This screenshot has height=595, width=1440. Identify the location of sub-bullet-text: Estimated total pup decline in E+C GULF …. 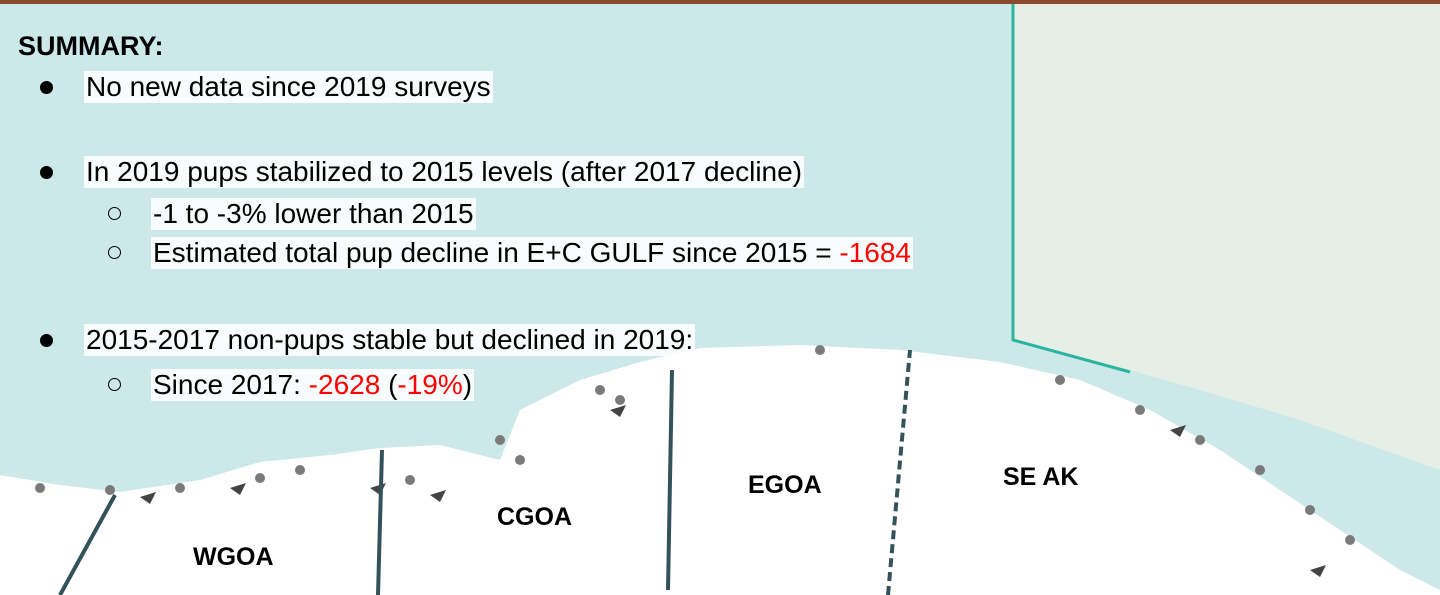
(532, 253).